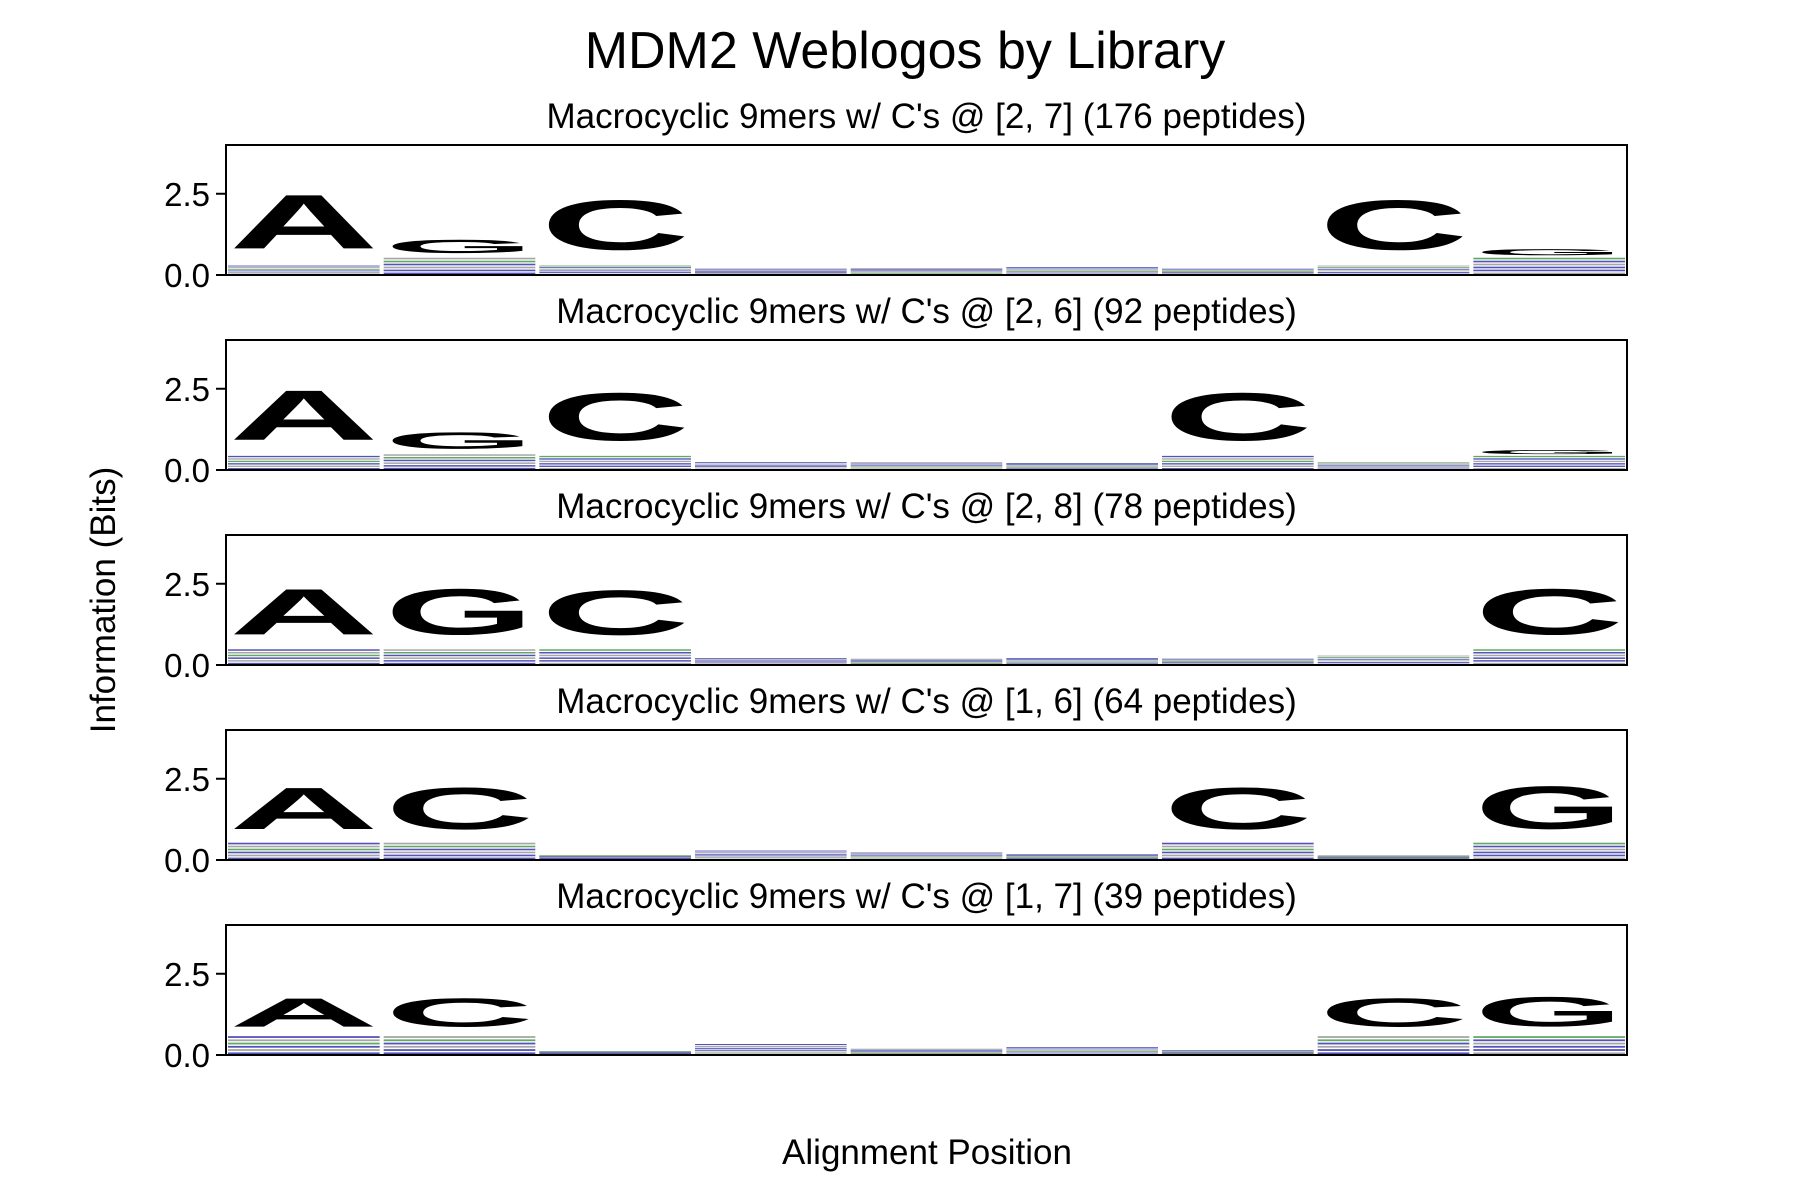 This screenshot has width=1800, height=1200. What do you see at coordinates (1549, 611) in the screenshot?
I see `logo-letter-C: C` at bounding box center [1549, 611].